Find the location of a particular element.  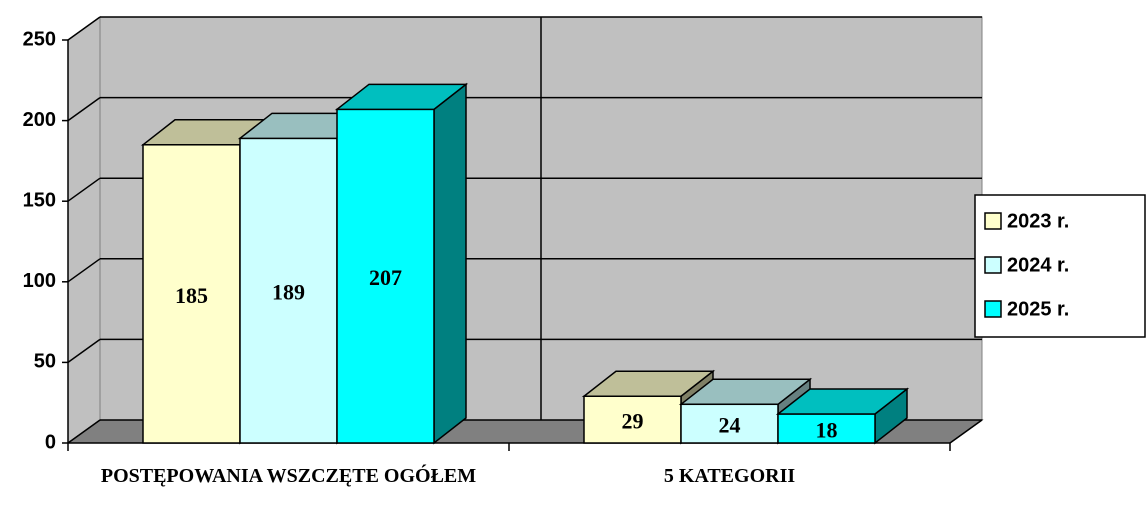

y-tick-label: 200 is located at coordinates (39, 120).